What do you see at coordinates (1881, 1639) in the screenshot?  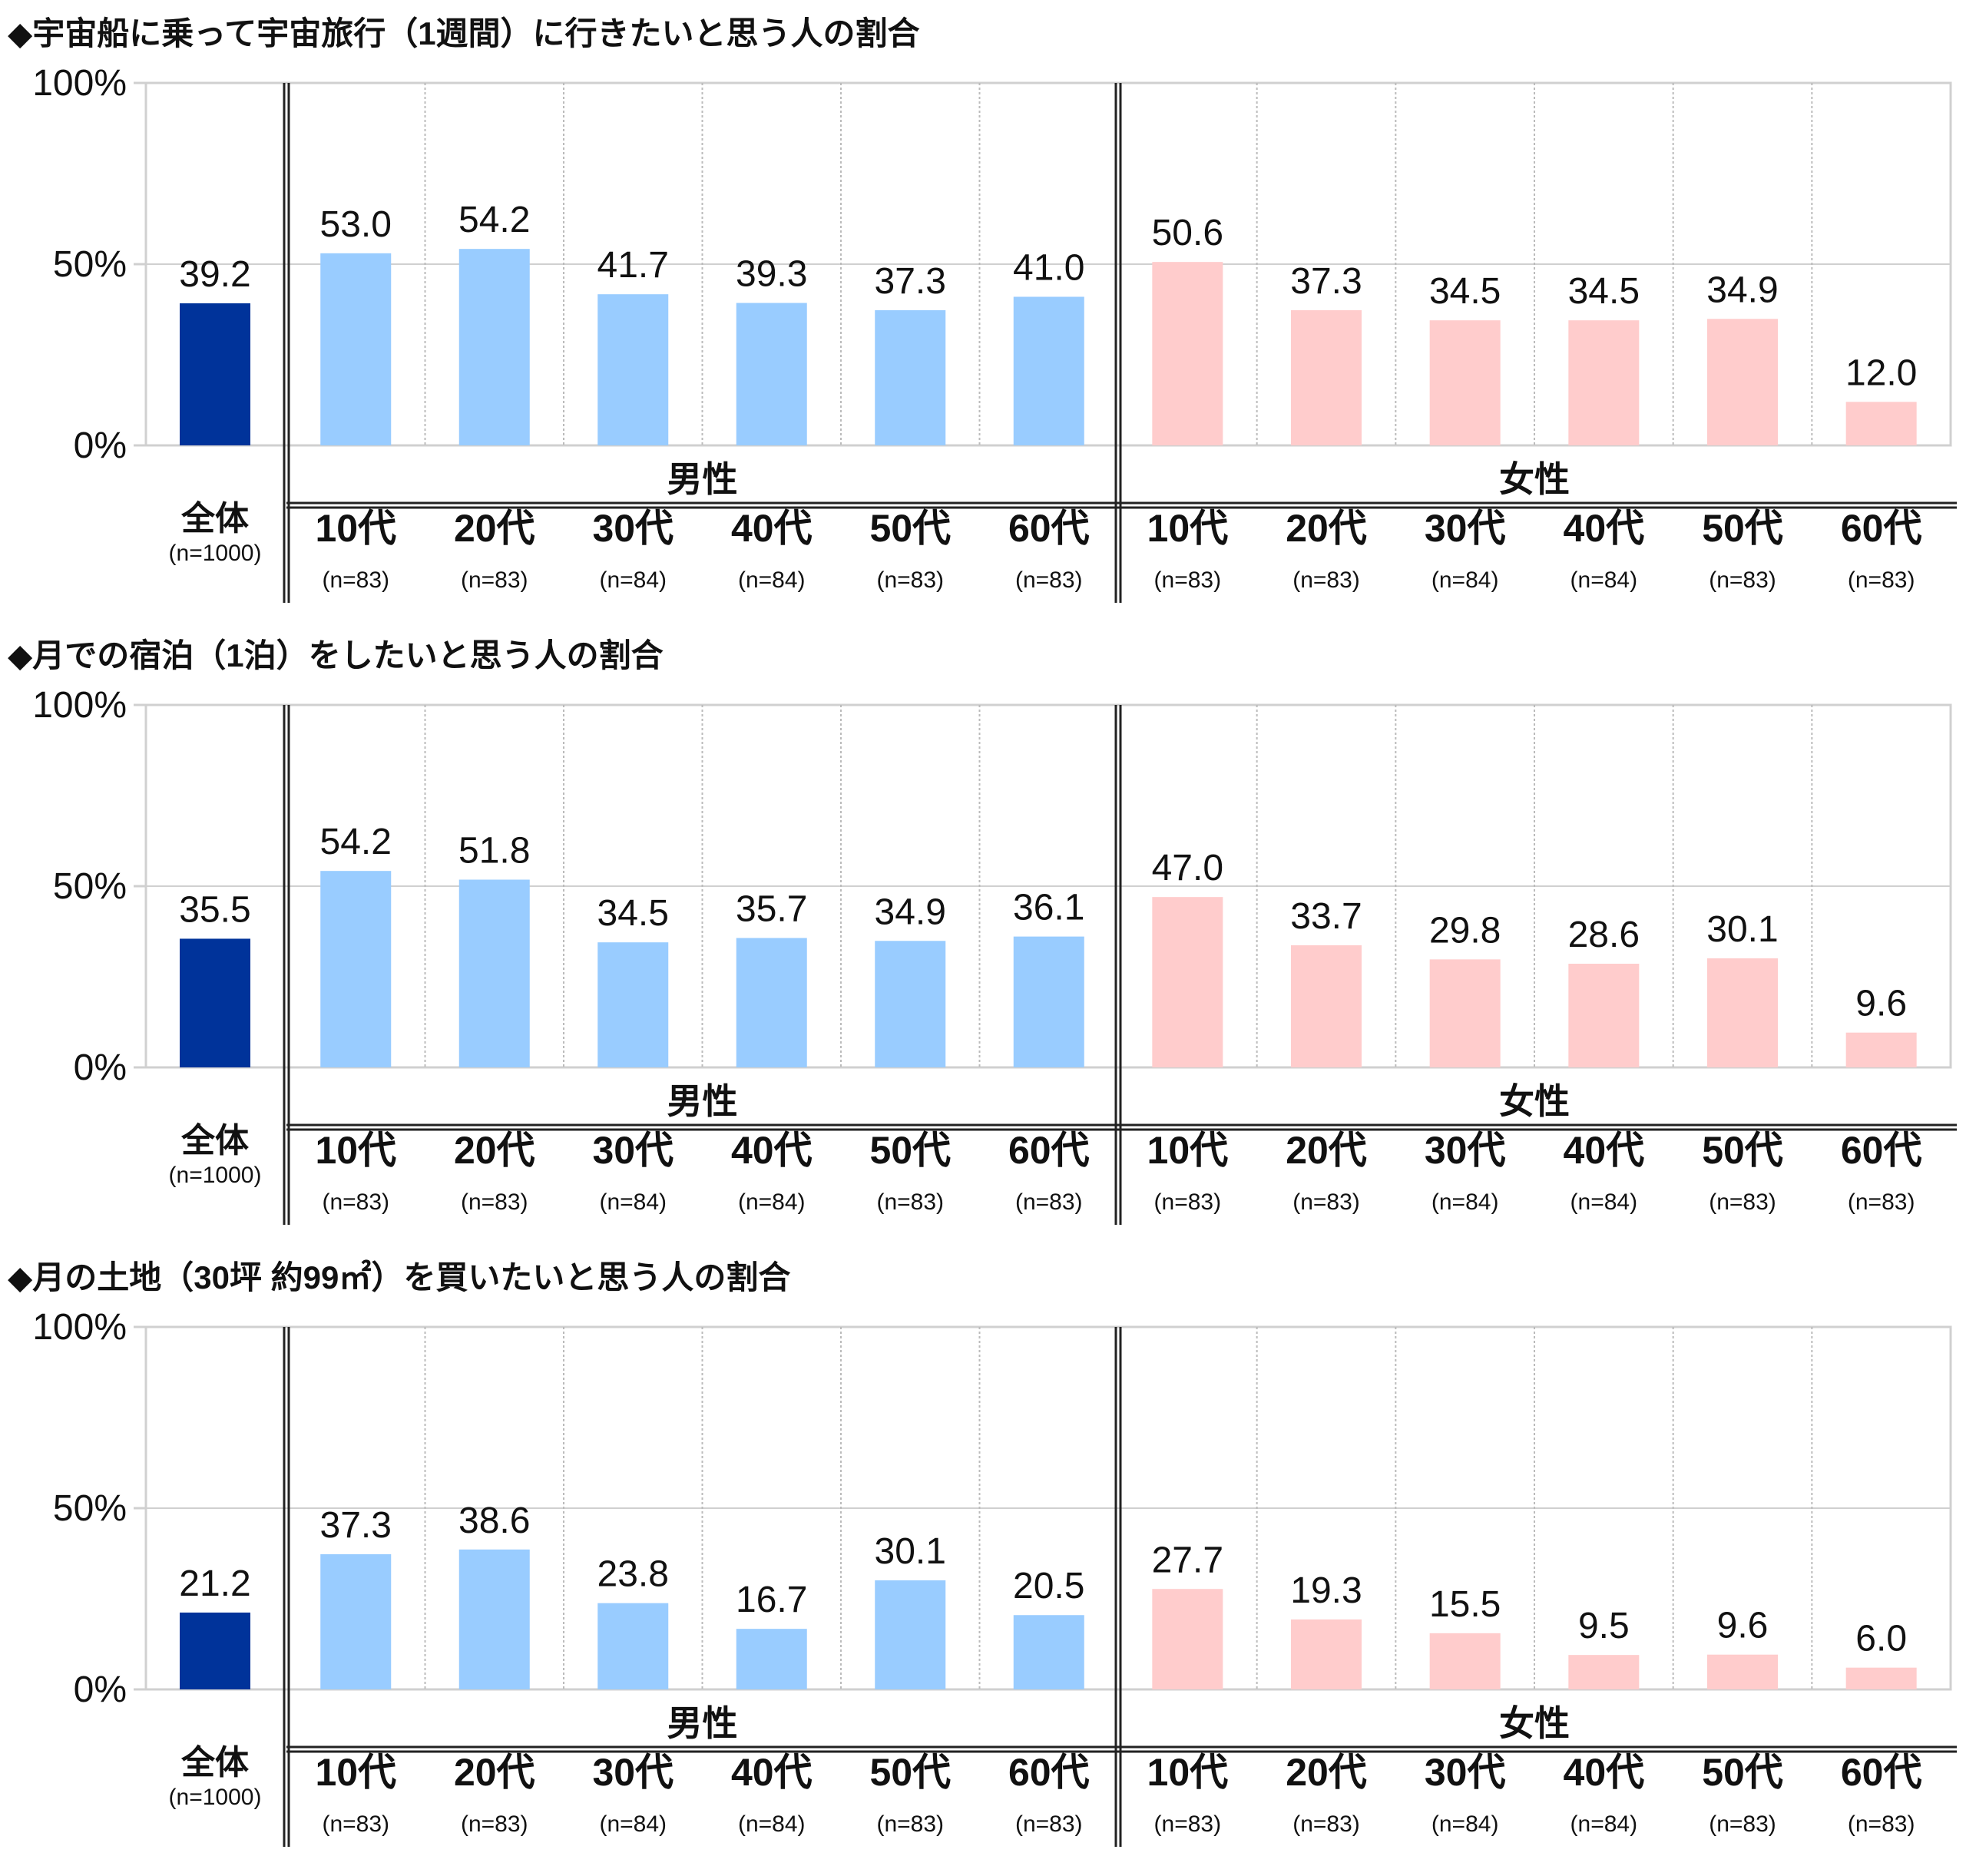 I see `bar-value-label: 6.0` at bounding box center [1881, 1639].